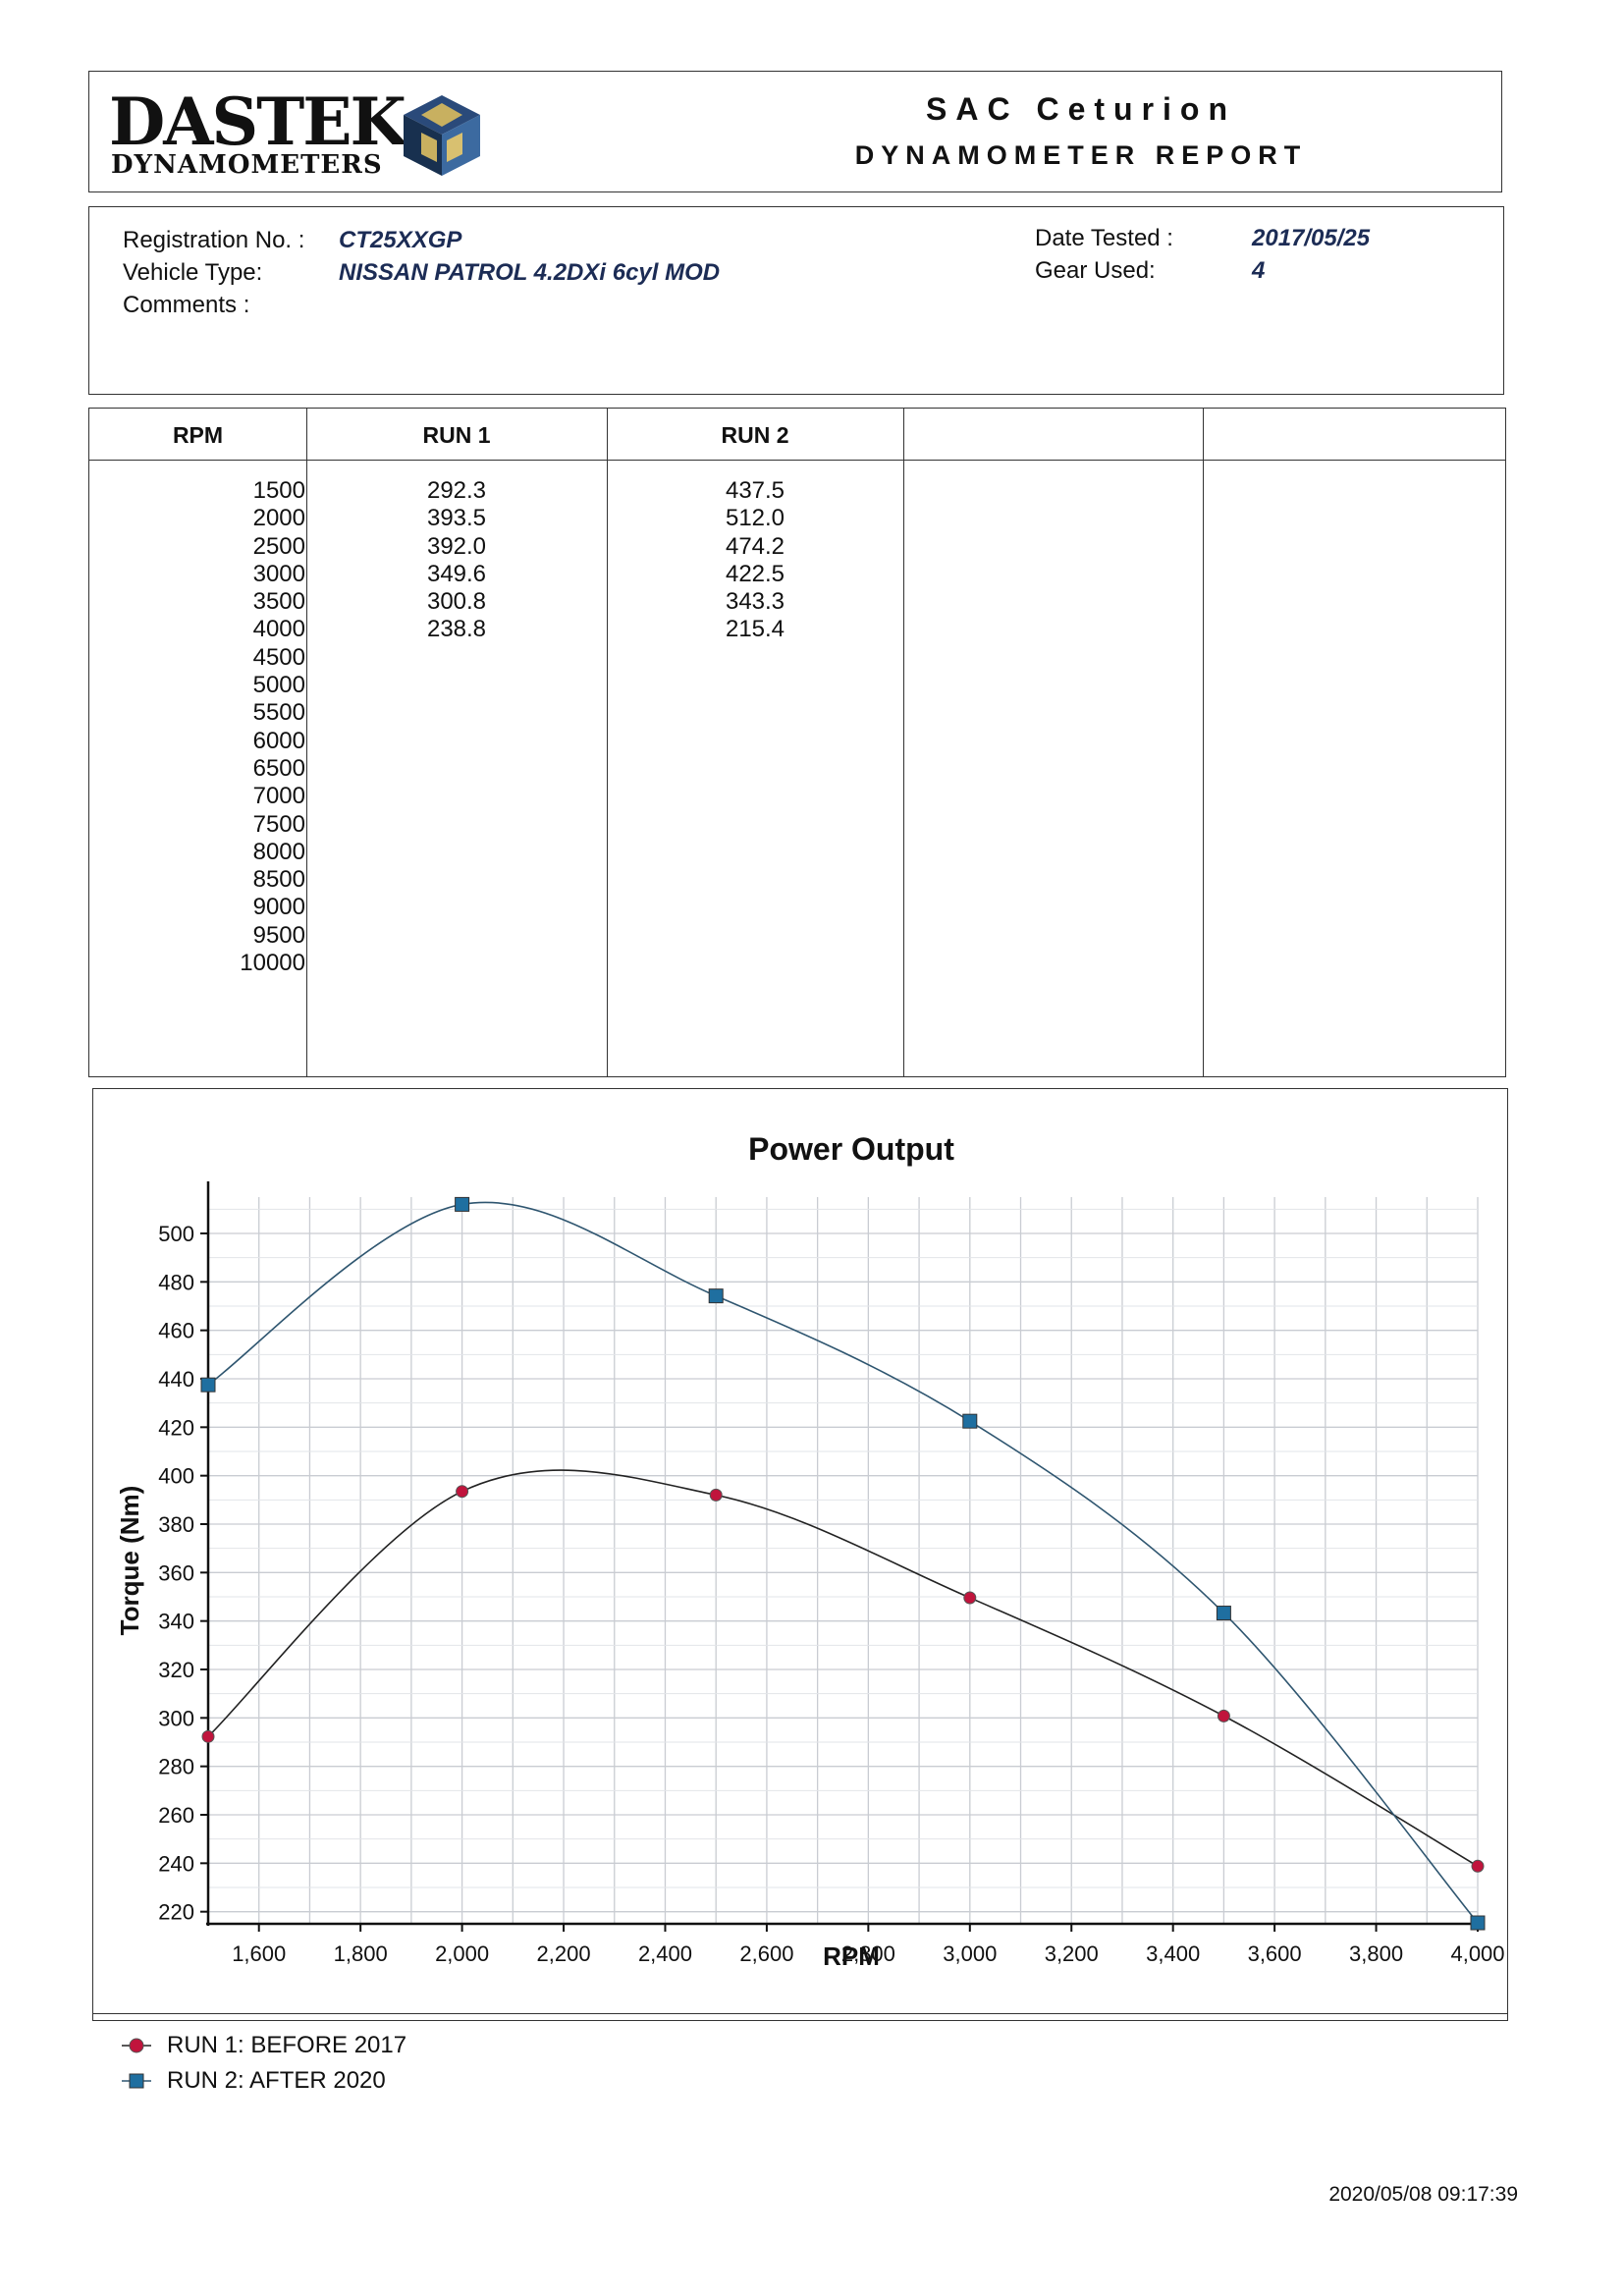 This screenshot has width=1624, height=2296. I want to click on x-tick-label: 4,000, so click(1477, 1953).